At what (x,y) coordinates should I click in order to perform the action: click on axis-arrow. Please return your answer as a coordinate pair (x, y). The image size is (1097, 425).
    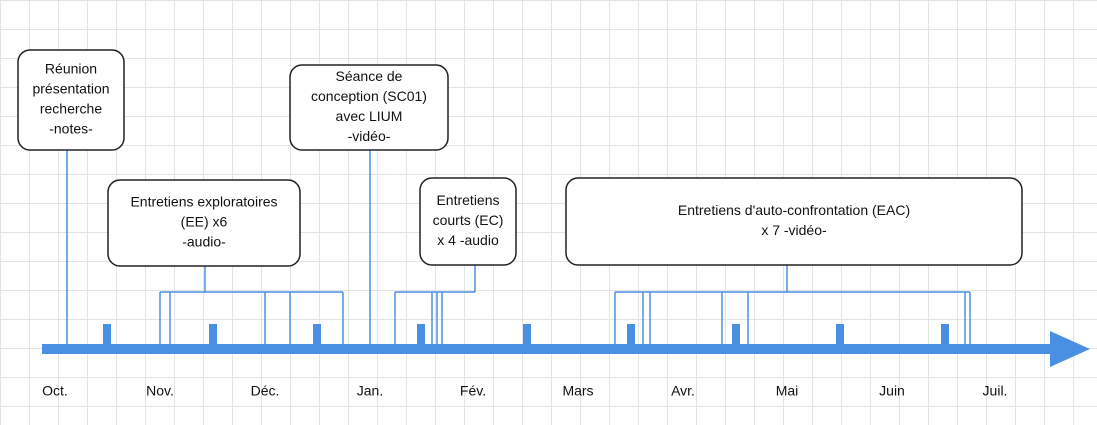
    Looking at the image, I should click on (1070, 349).